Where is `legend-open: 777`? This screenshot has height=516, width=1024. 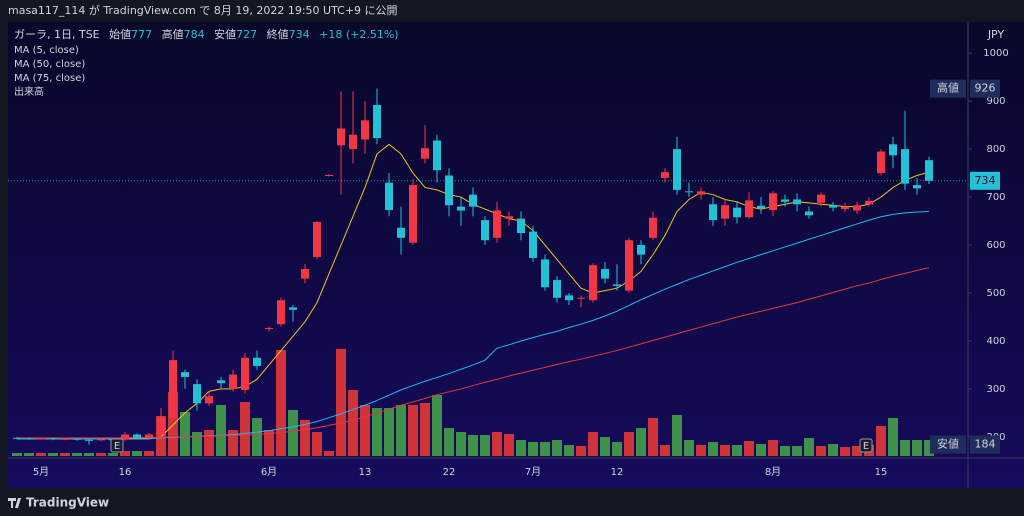
legend-open: 777 is located at coordinates (141, 34).